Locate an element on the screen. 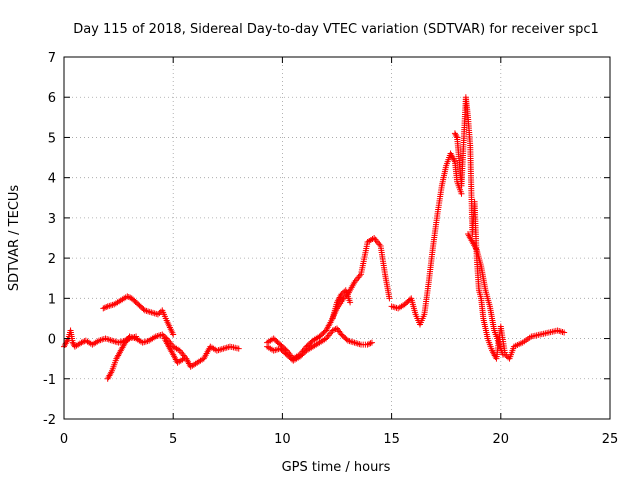 The image size is (640, 480). y-tick-label: 0 is located at coordinates (52, 340).